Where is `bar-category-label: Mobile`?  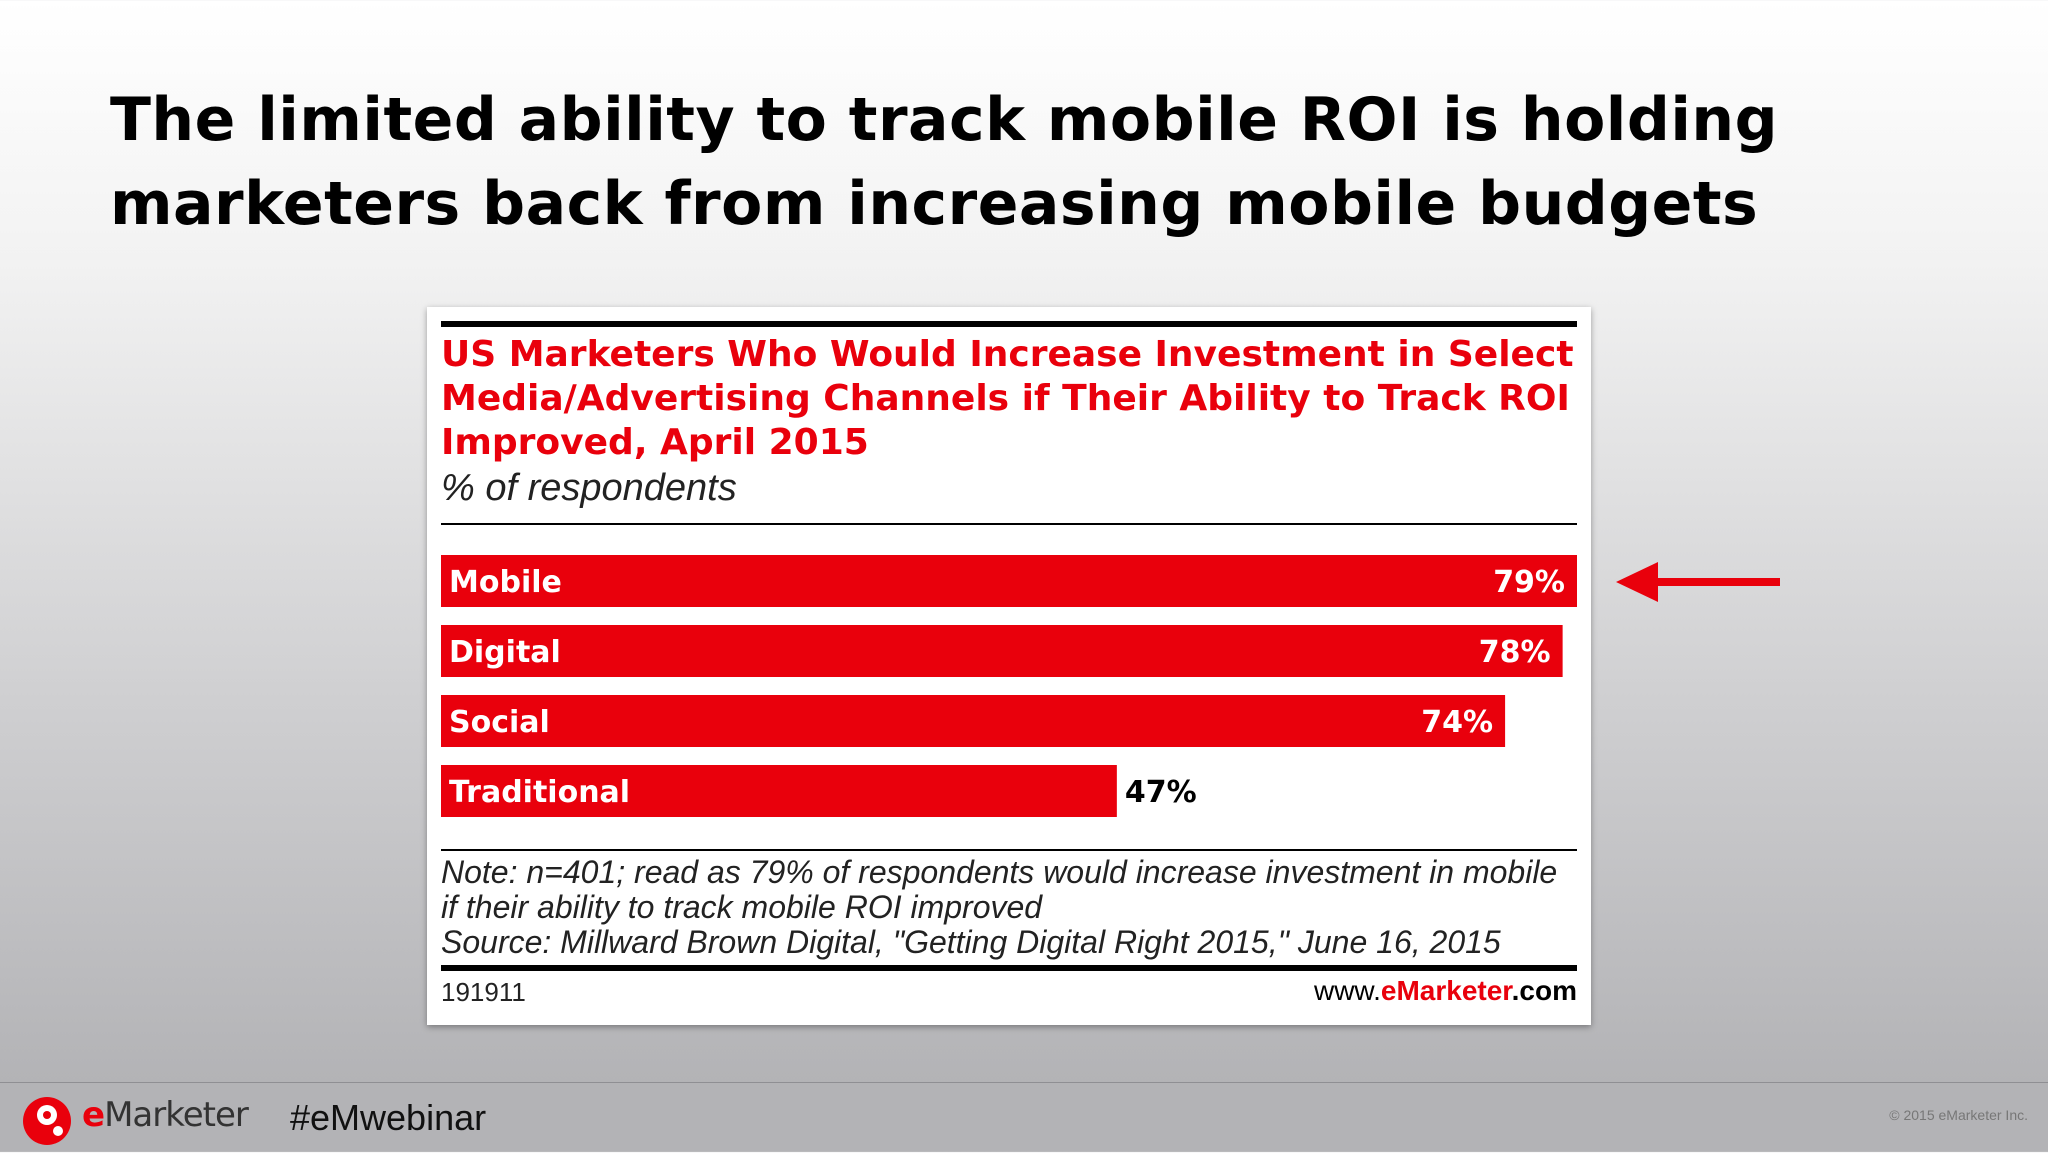
bar-category-label: Mobile is located at coordinates (505, 582).